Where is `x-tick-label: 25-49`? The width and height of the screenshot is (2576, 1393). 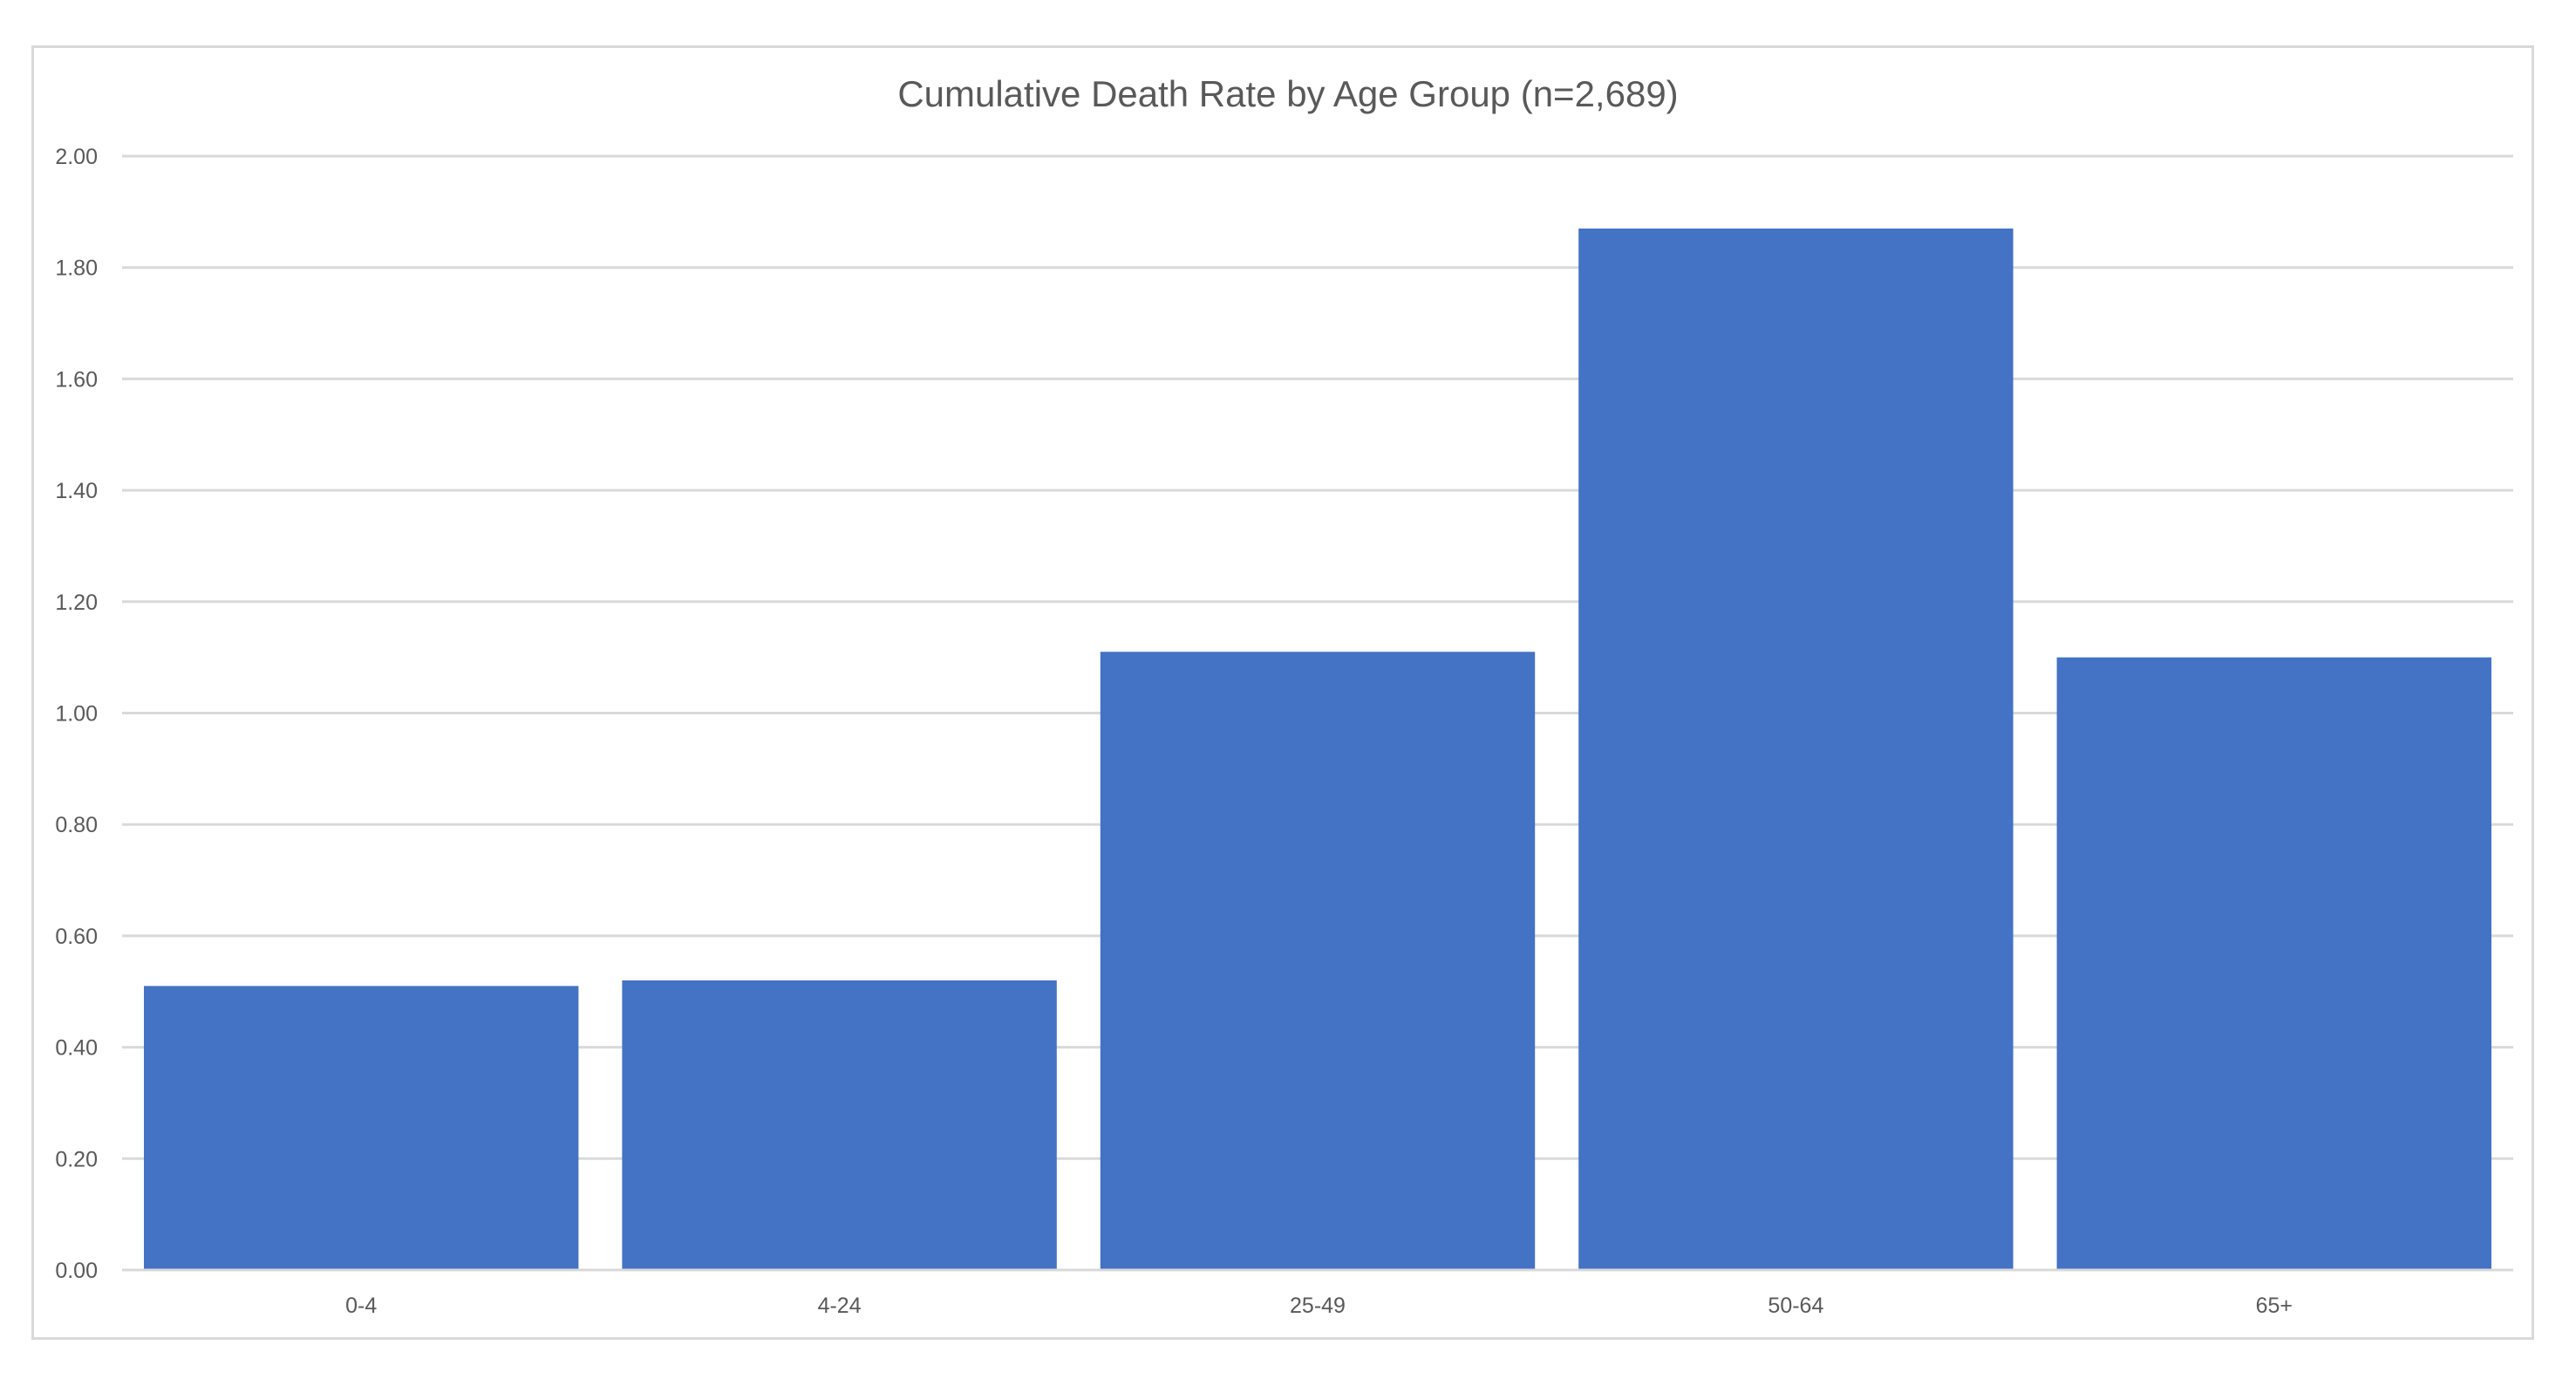 x-tick-label: 25-49 is located at coordinates (1318, 1306).